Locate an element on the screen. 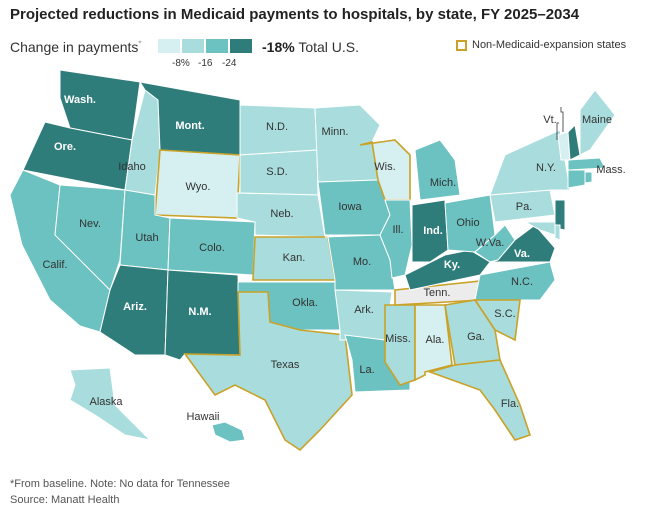  state-label-ar: Ark. is located at coordinates (364, 310).